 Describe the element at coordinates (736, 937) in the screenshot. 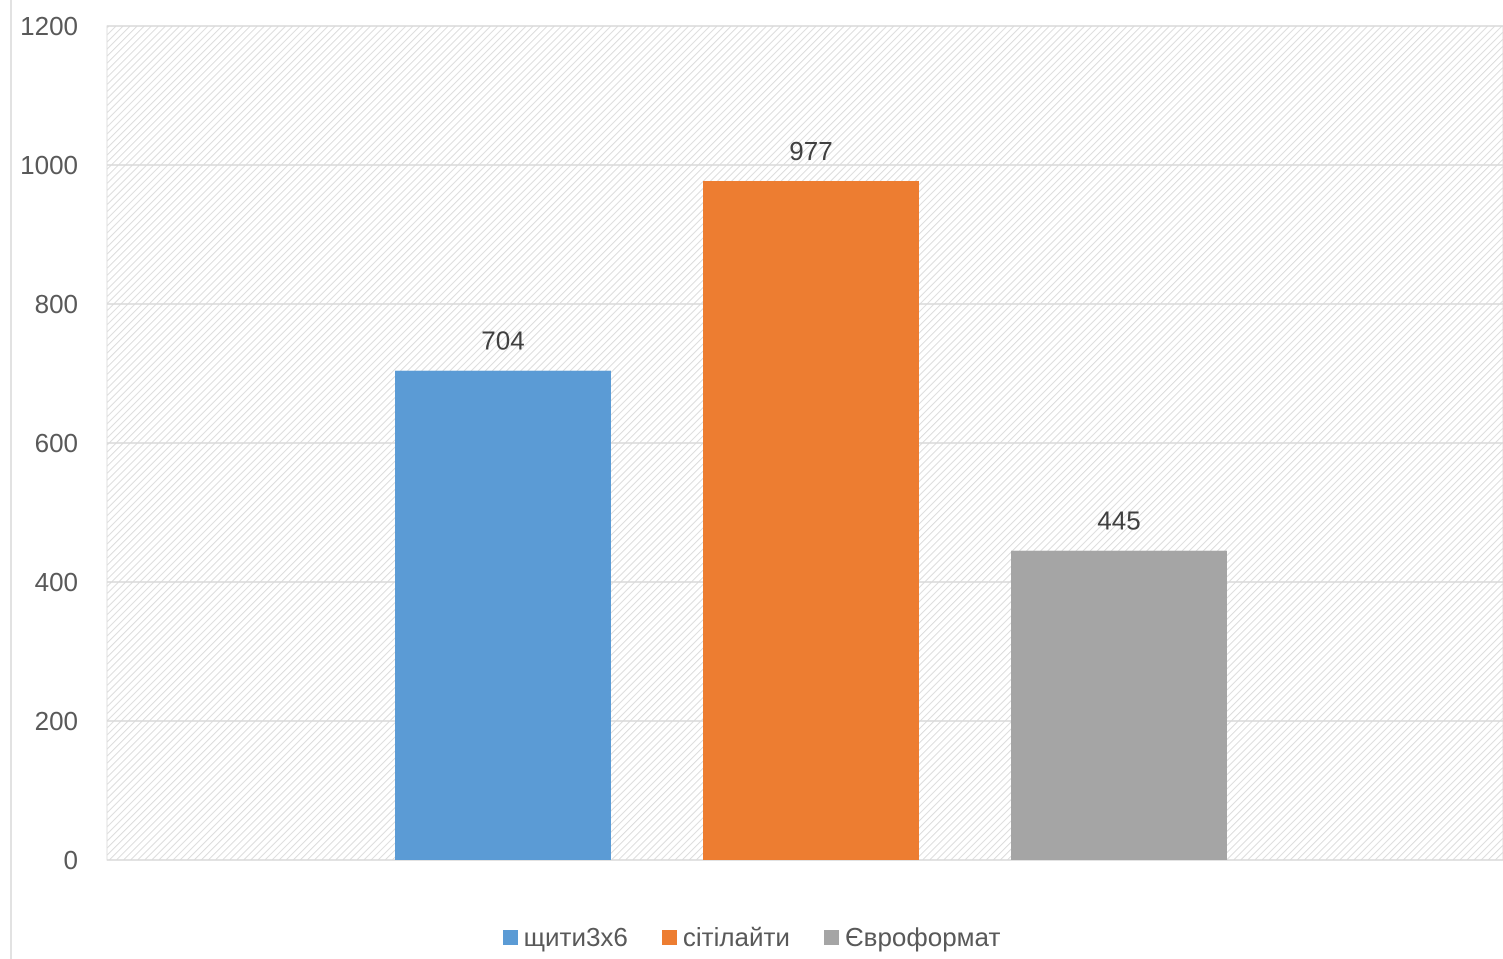

I see `legend-label: сітілайти` at that location.